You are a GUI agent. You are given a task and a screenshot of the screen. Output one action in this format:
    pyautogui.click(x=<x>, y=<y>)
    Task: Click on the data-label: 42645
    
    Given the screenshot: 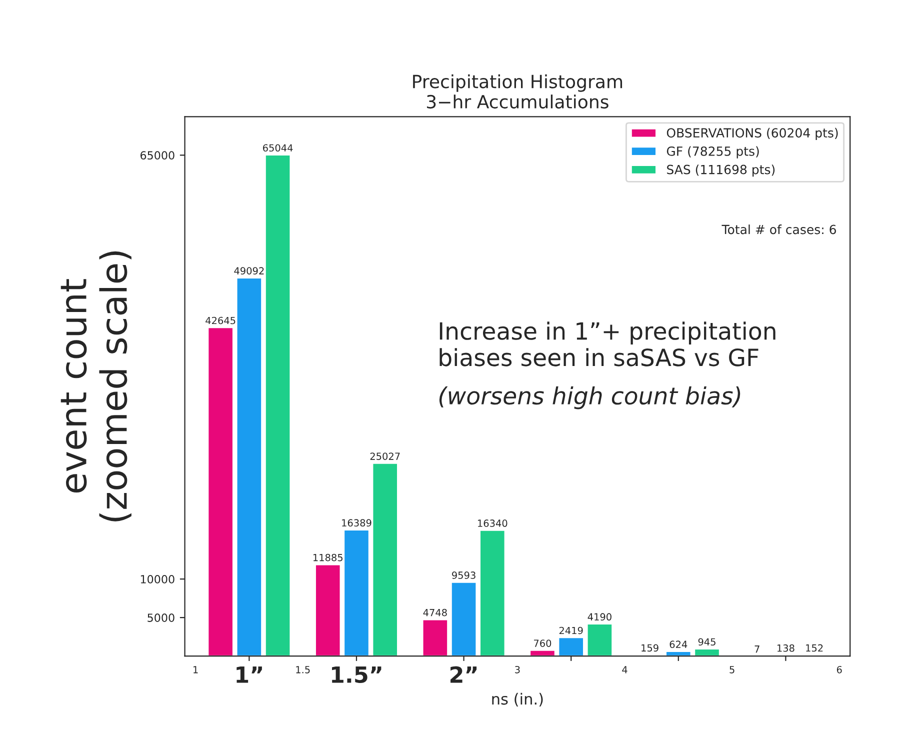 What is the action you would take?
    pyautogui.click(x=221, y=320)
    